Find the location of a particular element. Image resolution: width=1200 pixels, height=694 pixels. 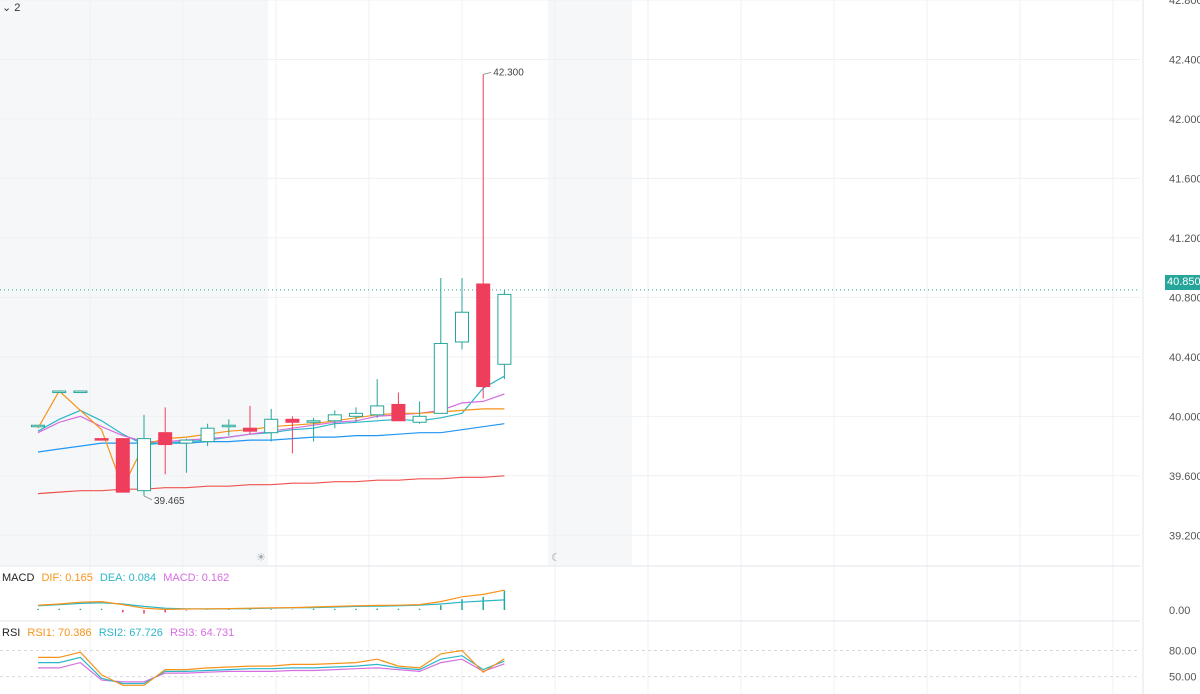

macd-legend: MACD DIF: 0.165 DEA: 0.084 MACD: 0.162 is located at coordinates (115, 578).